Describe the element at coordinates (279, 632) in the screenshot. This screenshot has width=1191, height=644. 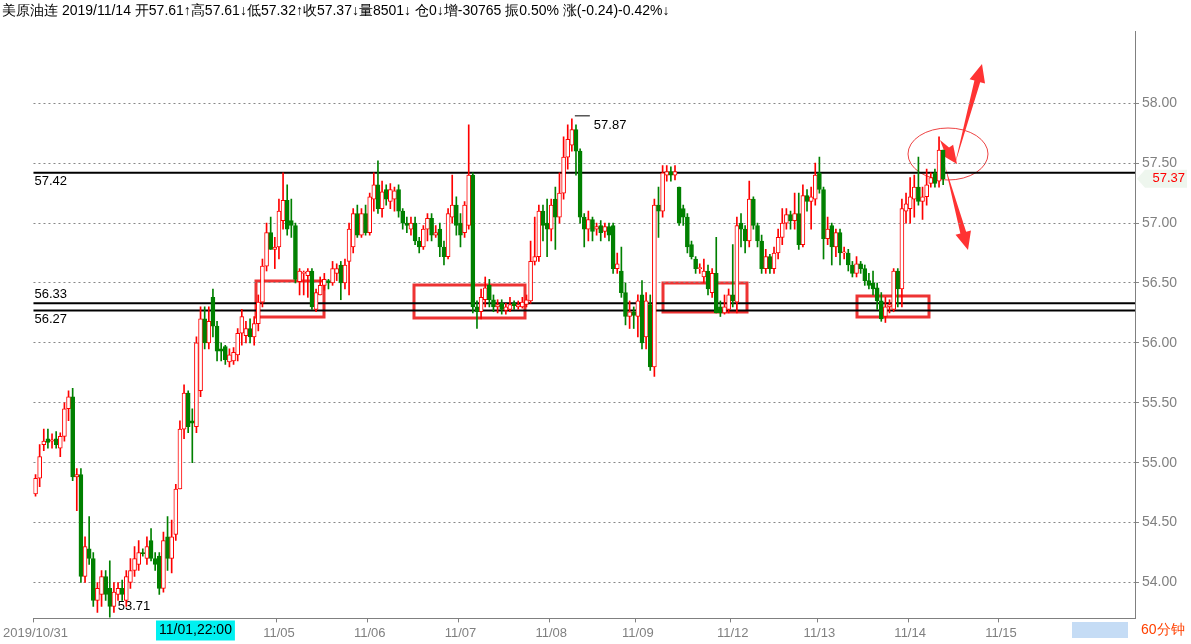
I see `x-tick-label: 11/05` at that location.